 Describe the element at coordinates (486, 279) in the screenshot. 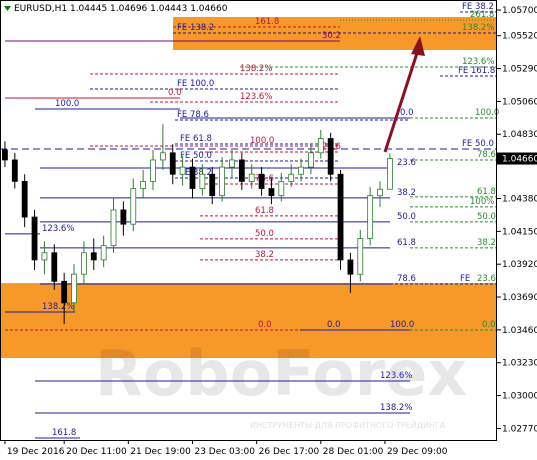

I see `fib-label: 23.6` at that location.